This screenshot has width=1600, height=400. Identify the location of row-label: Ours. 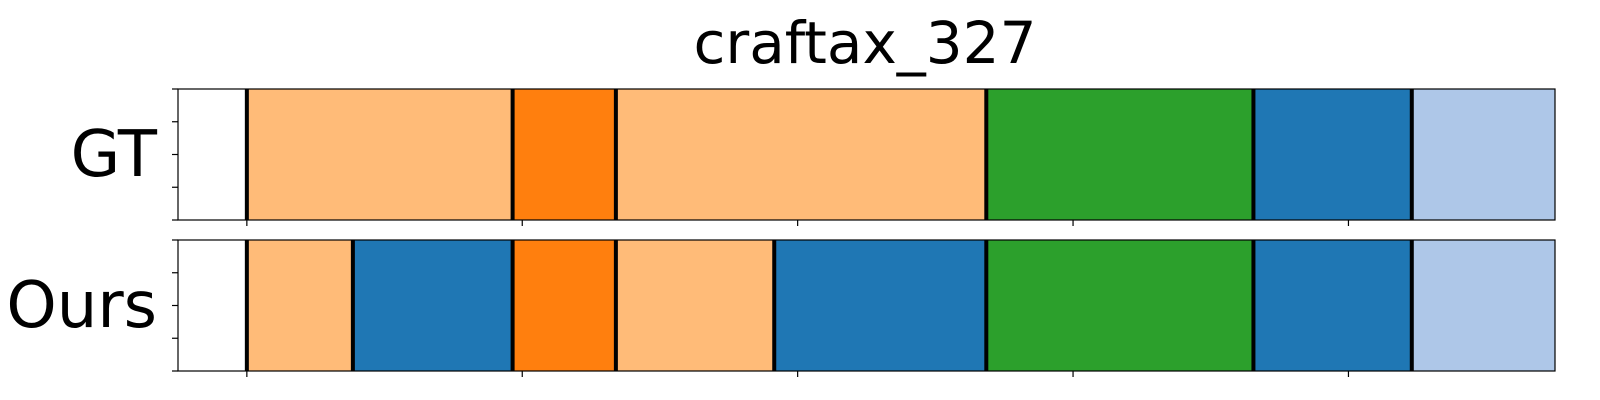
(81, 306).